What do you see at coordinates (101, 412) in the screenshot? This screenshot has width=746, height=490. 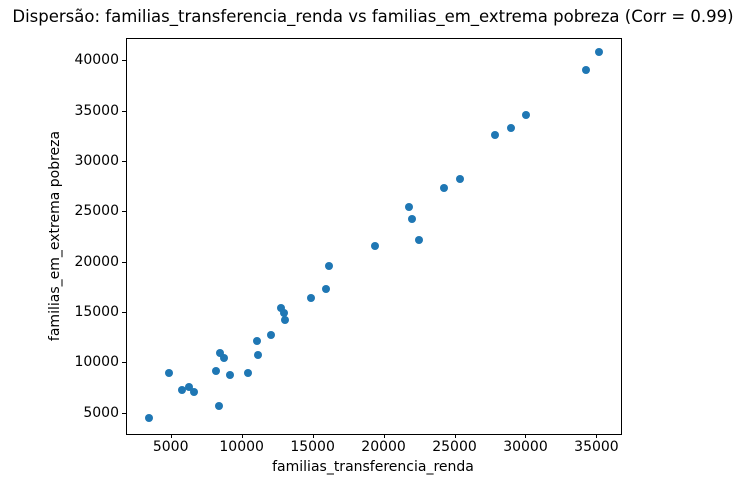 I see `y-tick-label: 5000` at bounding box center [101, 412].